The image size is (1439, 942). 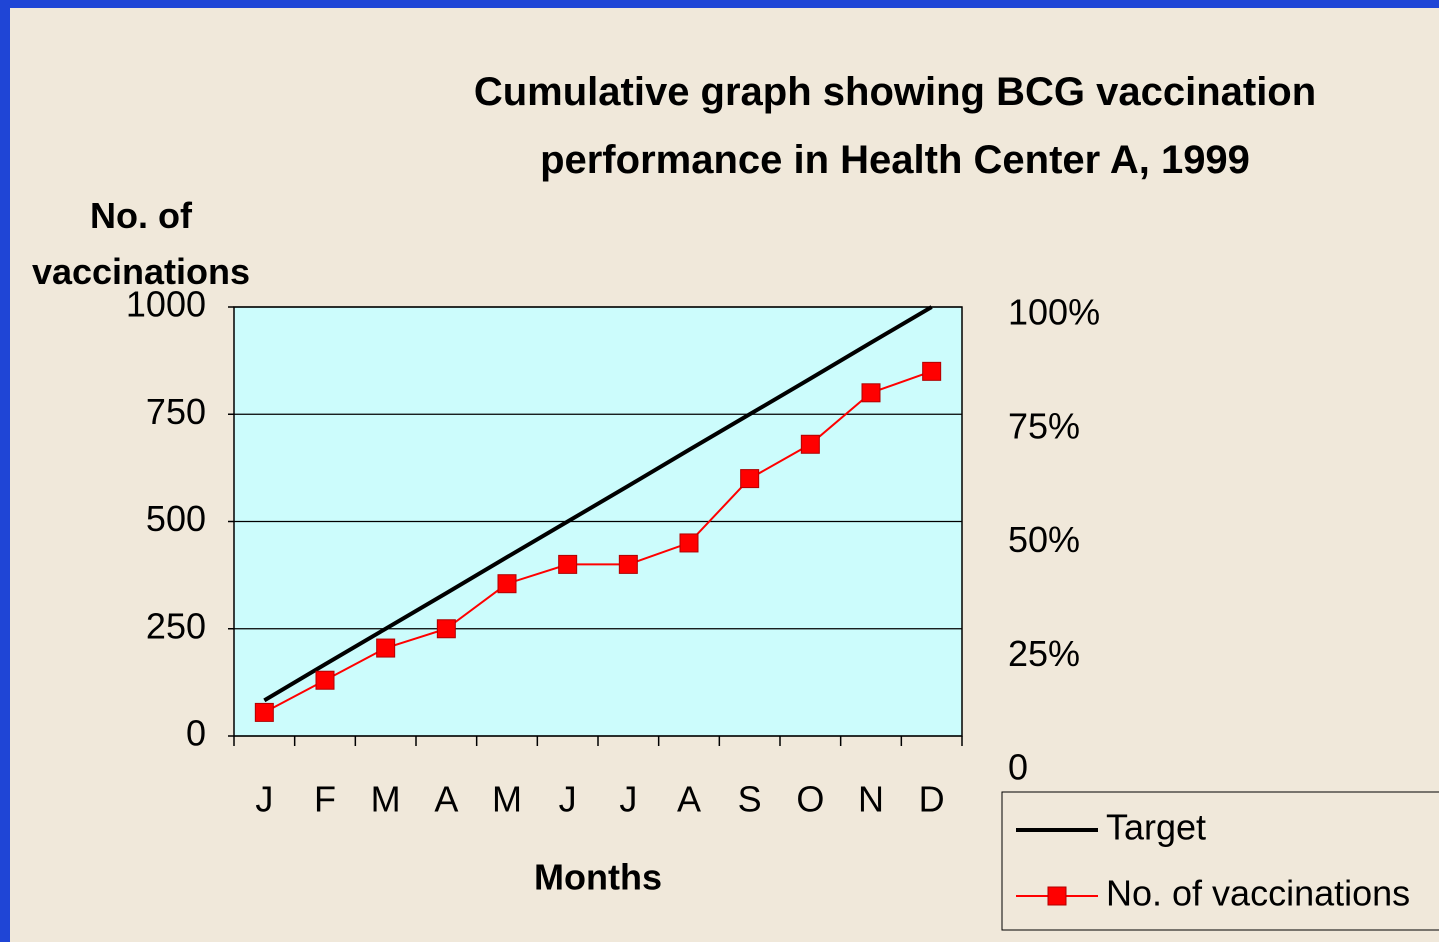 What do you see at coordinates (1057, 896) in the screenshot?
I see `legend-marker` at bounding box center [1057, 896].